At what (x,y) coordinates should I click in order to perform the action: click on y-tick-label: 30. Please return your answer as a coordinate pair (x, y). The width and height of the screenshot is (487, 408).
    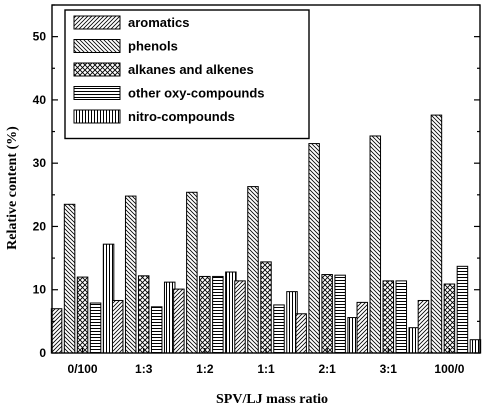
    Looking at the image, I should click on (40, 163).